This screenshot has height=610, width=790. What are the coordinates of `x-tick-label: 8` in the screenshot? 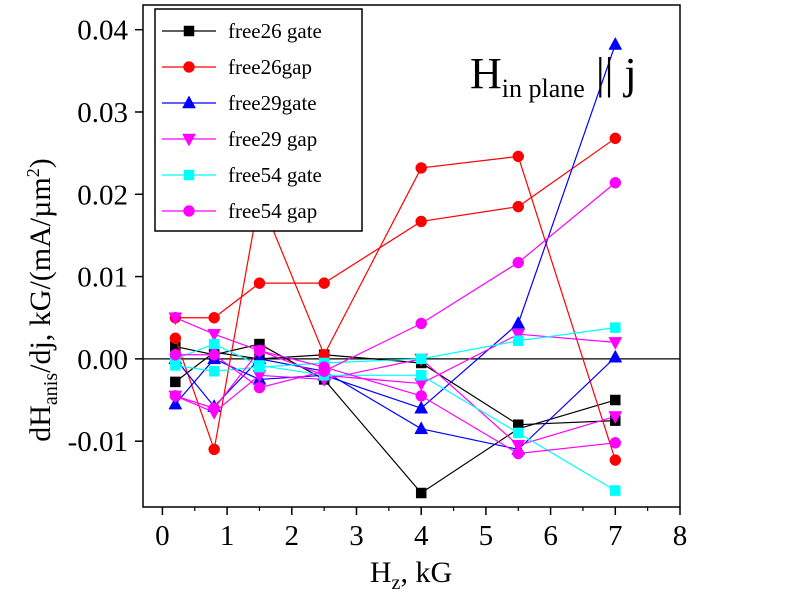 It's located at (680, 536).